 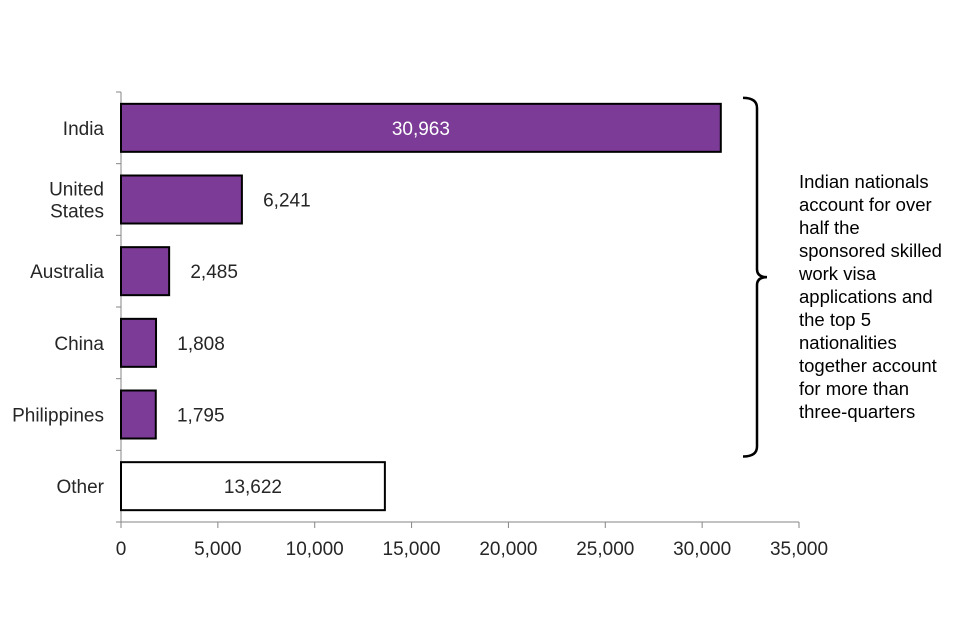 What do you see at coordinates (80, 487) in the screenshot?
I see `category-label: Other` at bounding box center [80, 487].